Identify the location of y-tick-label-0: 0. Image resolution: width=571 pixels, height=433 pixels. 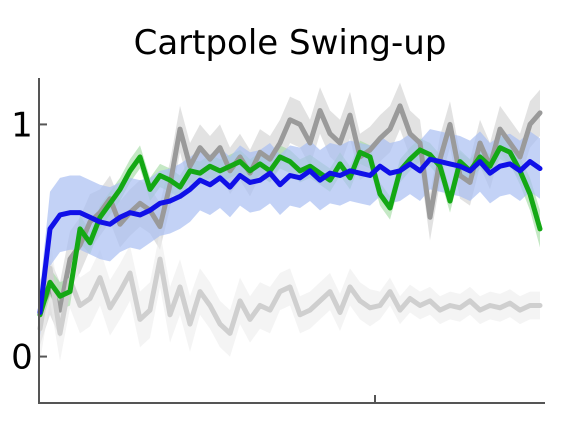
(22, 358).